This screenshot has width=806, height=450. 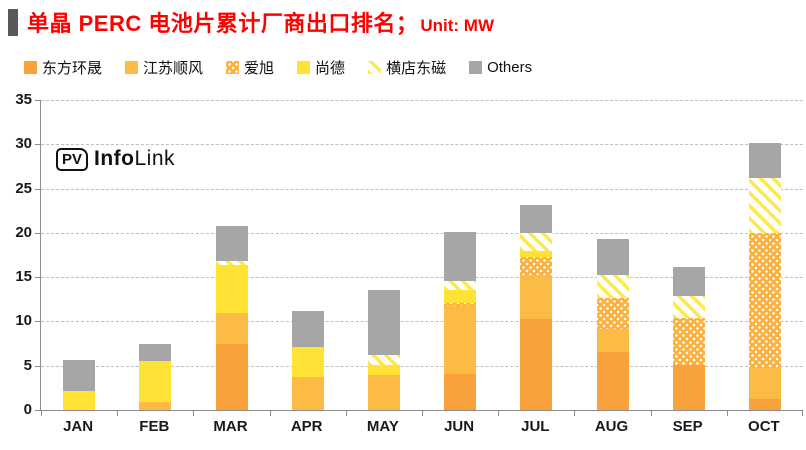 What do you see at coordinates (764, 160) in the screenshot?
I see `bar-segment-OCT-Others` at bounding box center [764, 160].